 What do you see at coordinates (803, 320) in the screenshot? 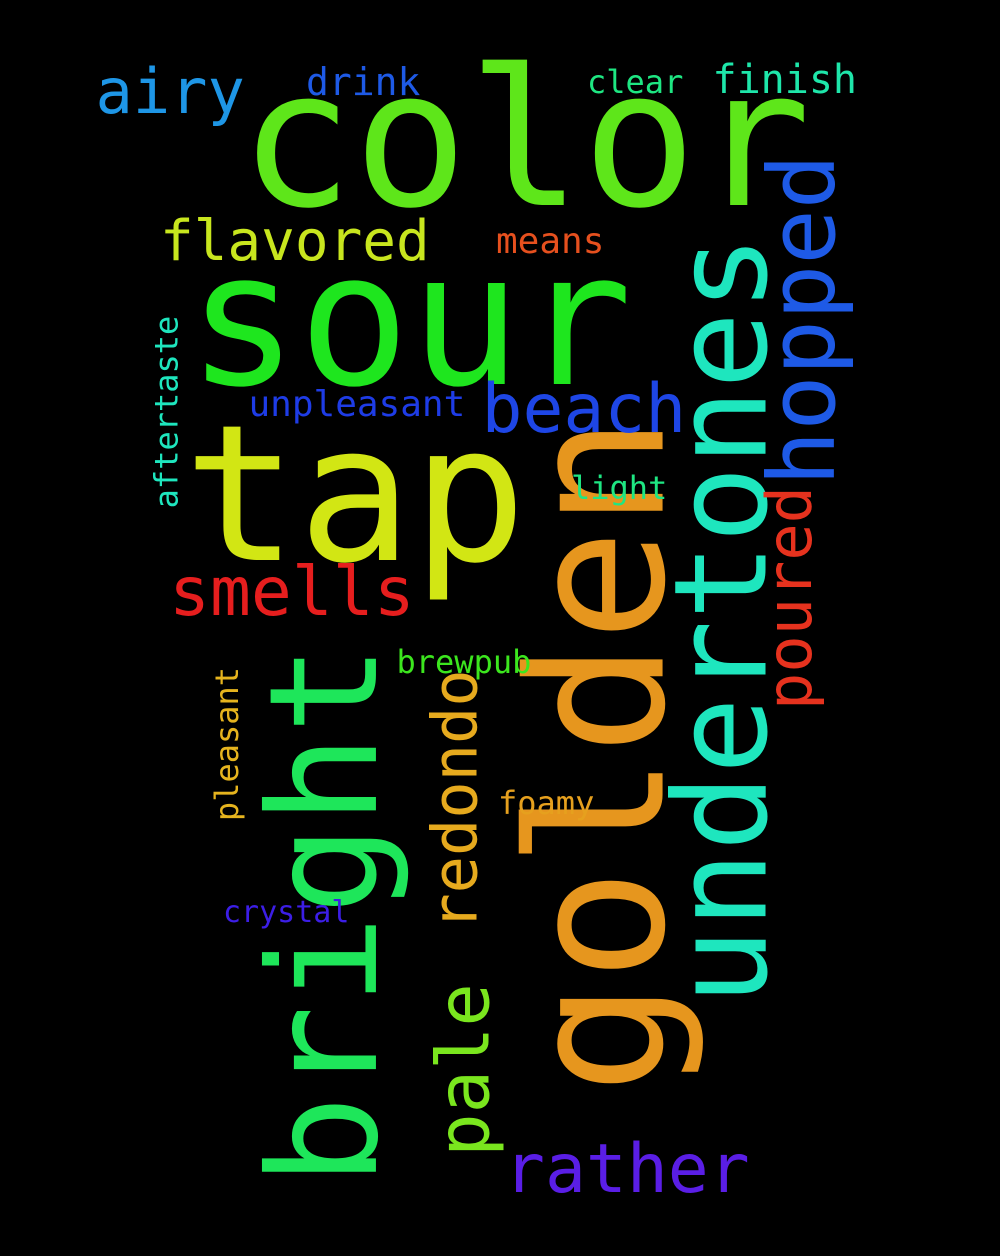
I see `word-hopped: hopped` at bounding box center [803, 320].